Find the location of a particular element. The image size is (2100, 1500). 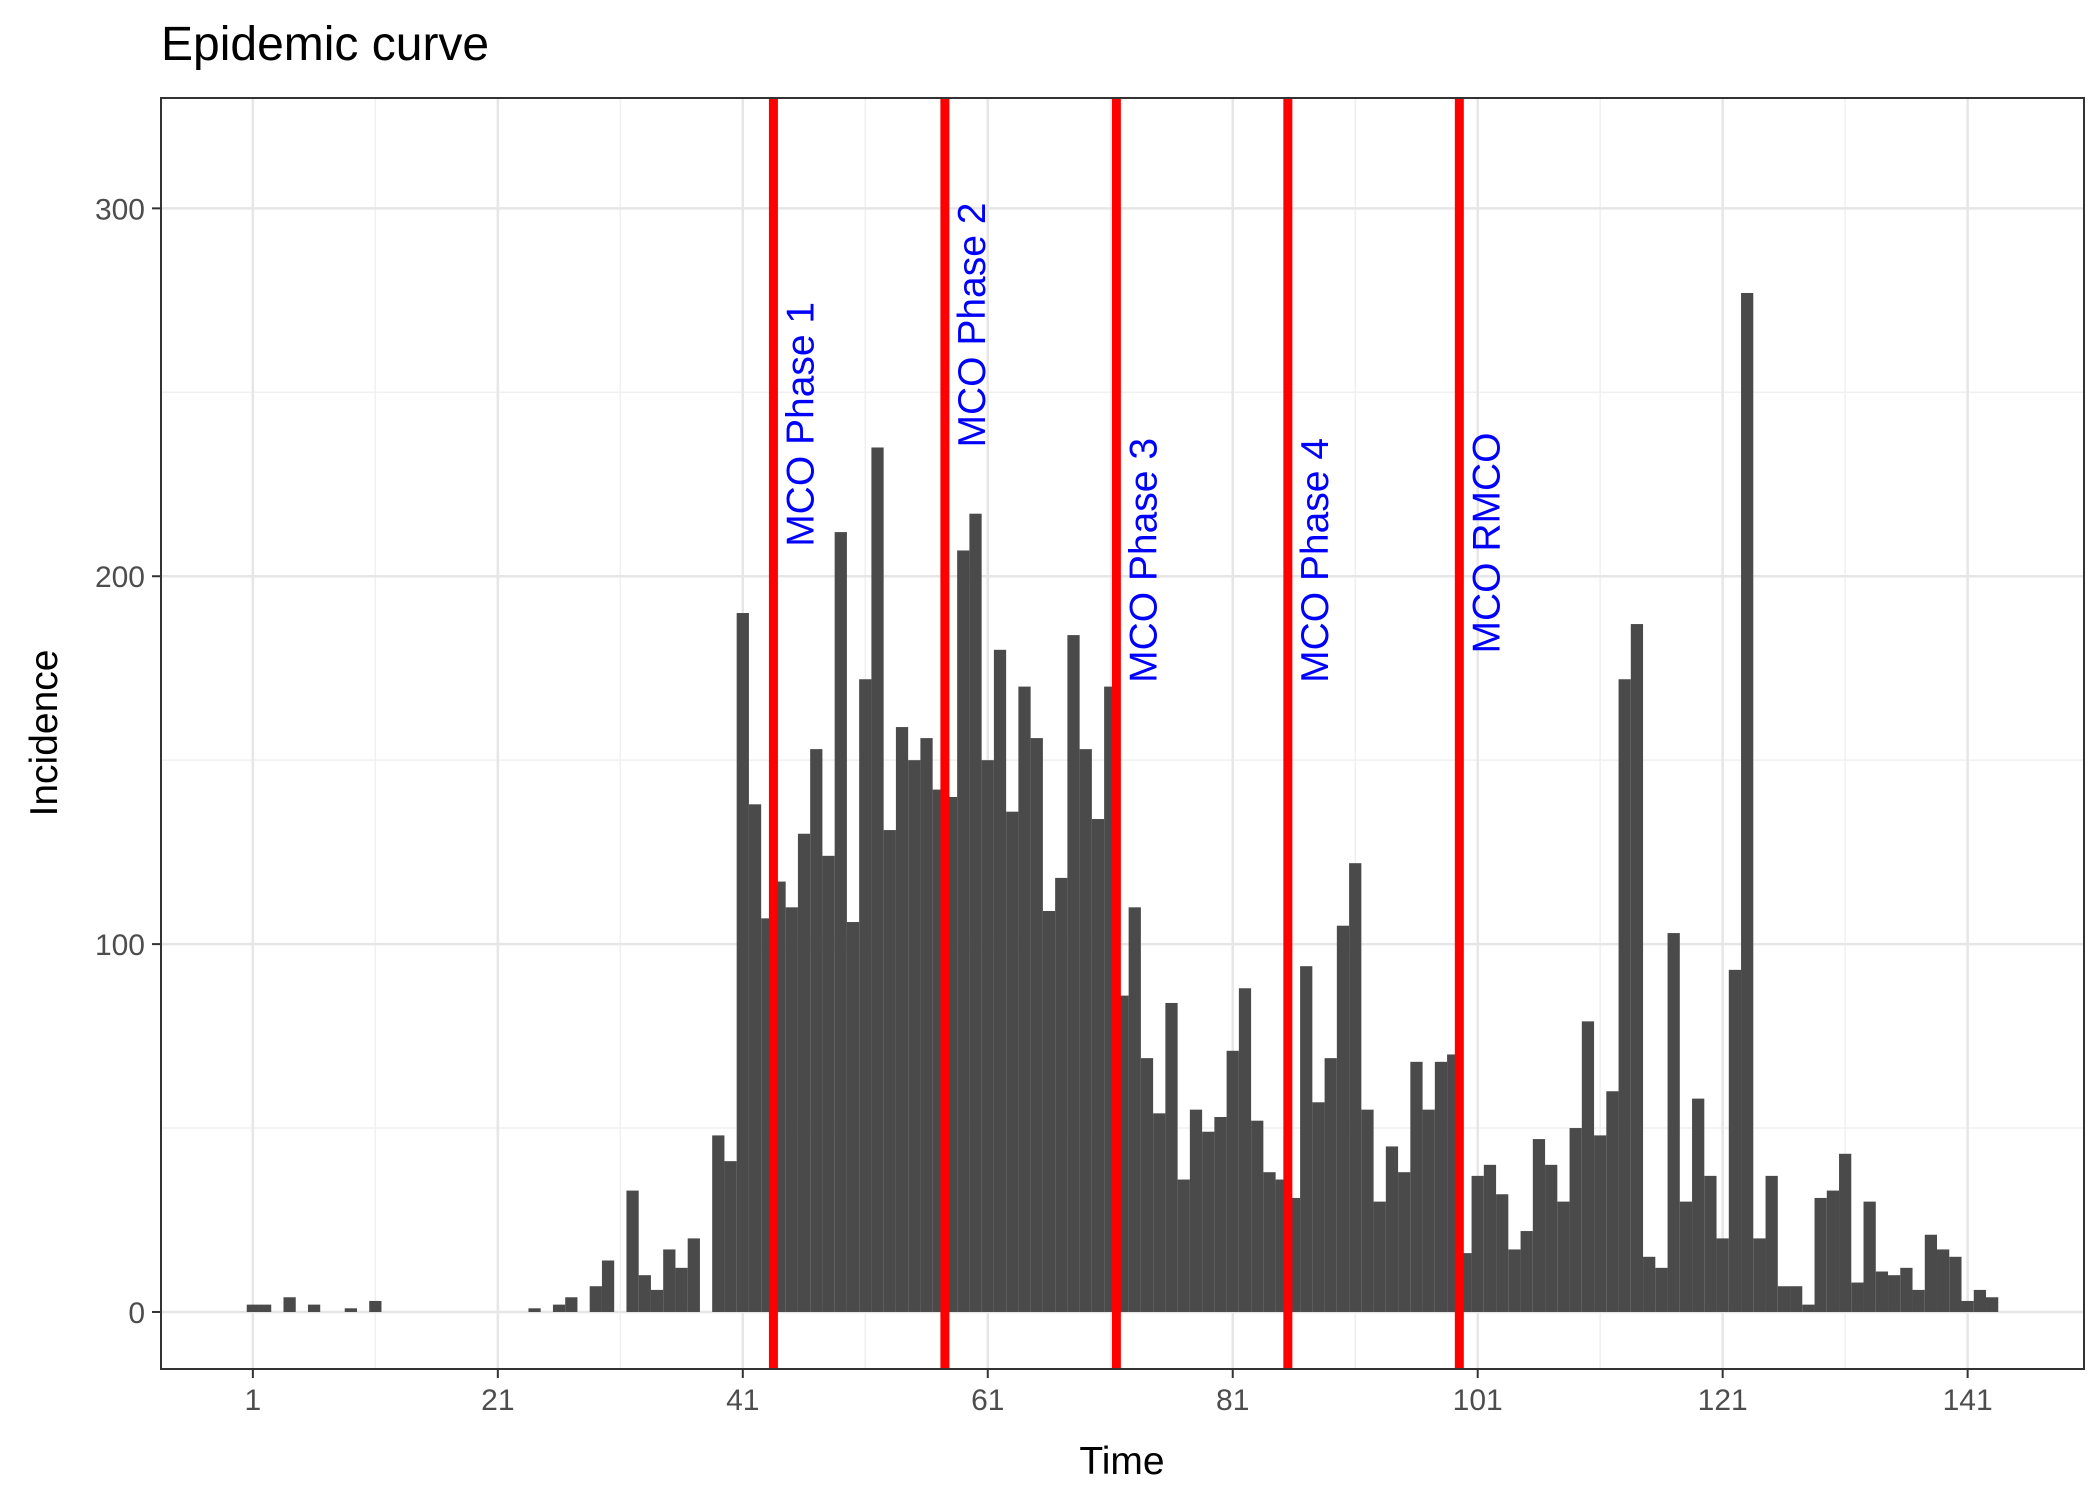

x-tick-label: 41 is located at coordinates (742, 1400).